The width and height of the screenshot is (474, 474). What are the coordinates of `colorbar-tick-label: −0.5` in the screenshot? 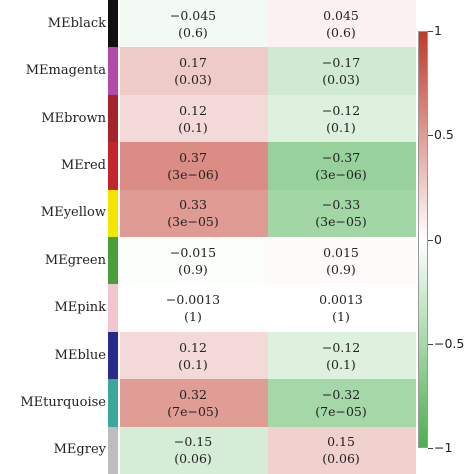 It's located at (449, 343).